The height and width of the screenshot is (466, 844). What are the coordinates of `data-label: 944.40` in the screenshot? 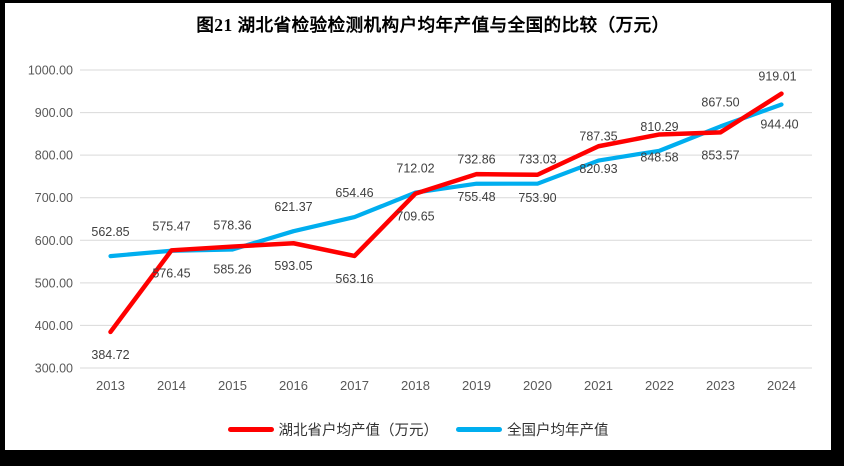 It's located at (779, 125).